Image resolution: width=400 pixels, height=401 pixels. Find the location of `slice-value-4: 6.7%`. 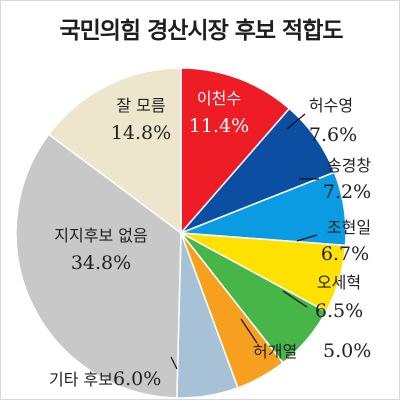

slice-value-4: 6.7% is located at coordinates (345, 254).